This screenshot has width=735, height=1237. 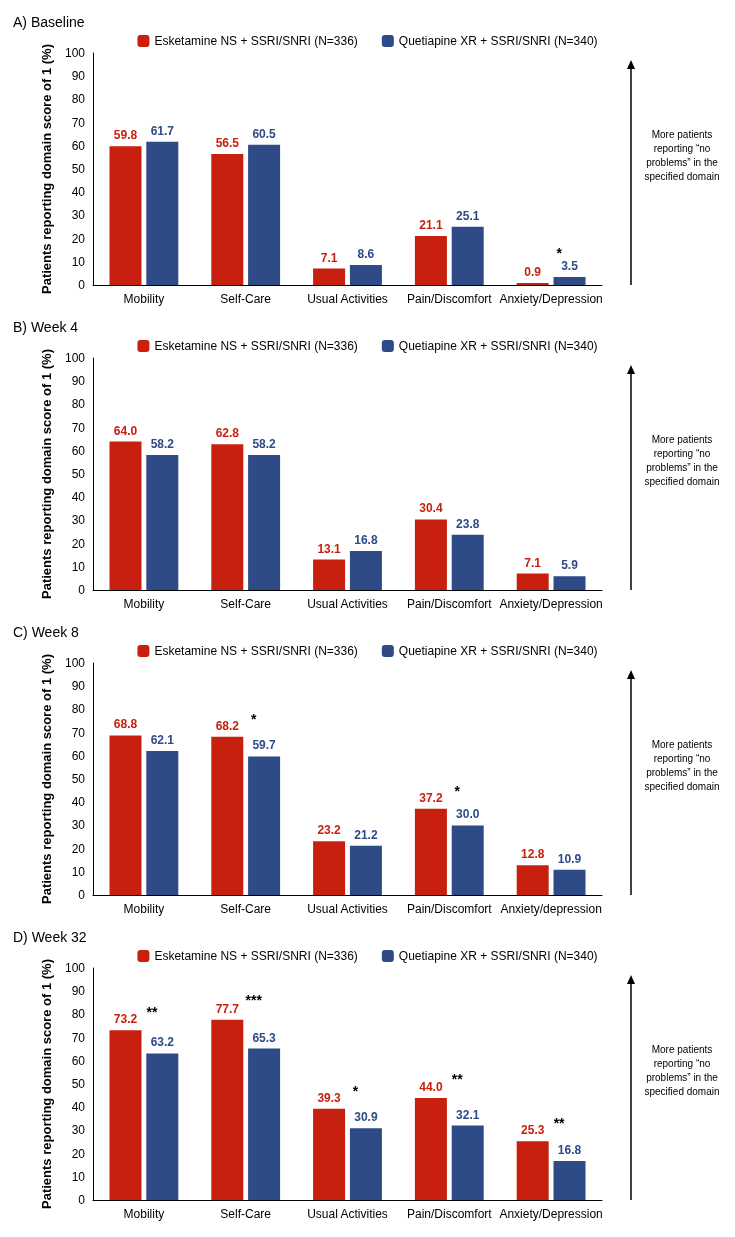 I want to click on data-label: 23.2, so click(x=329, y=830).